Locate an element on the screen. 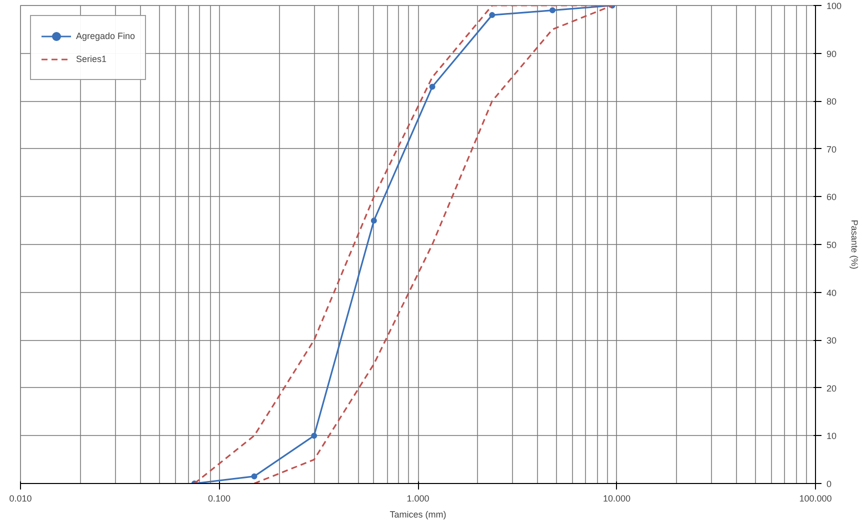 The height and width of the screenshot is (522, 862). y-tick-label: 70 is located at coordinates (831, 149).